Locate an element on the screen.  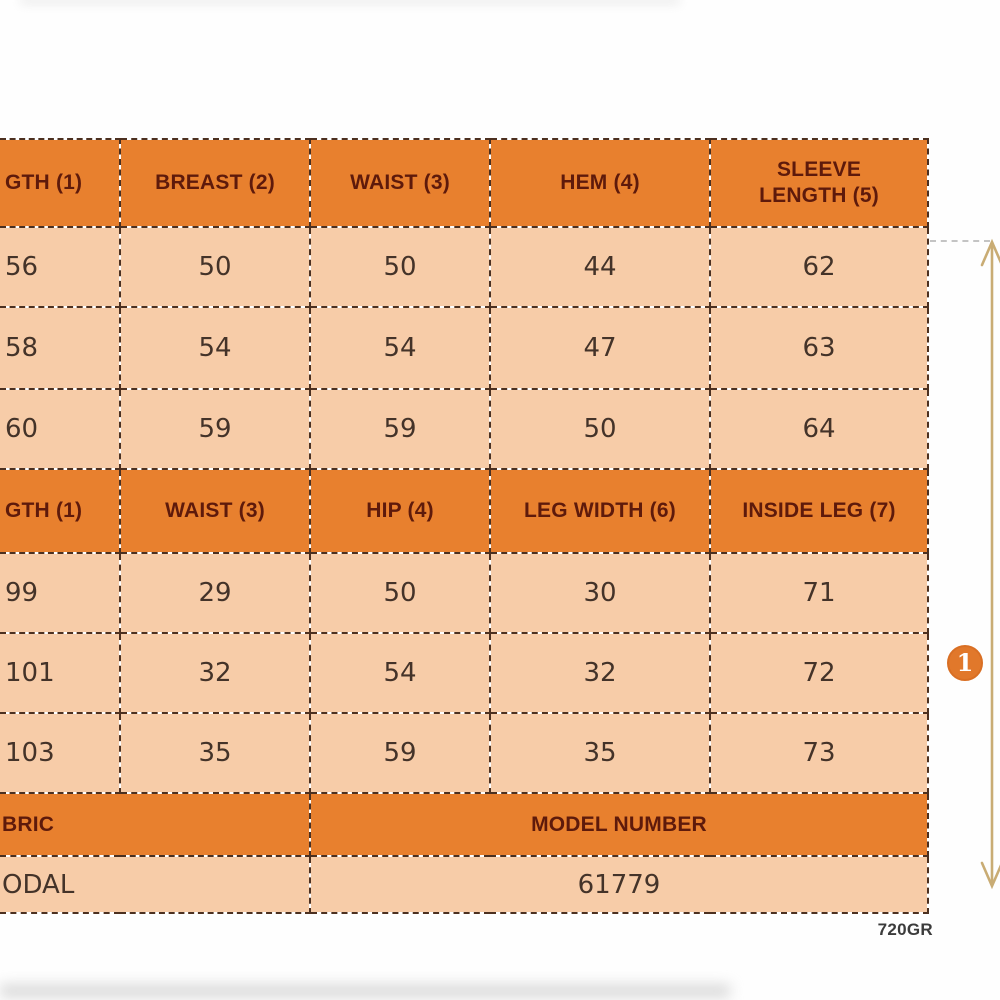
upper-size-row-2: 58 54 54 47 63 is located at coordinates (464, 348).